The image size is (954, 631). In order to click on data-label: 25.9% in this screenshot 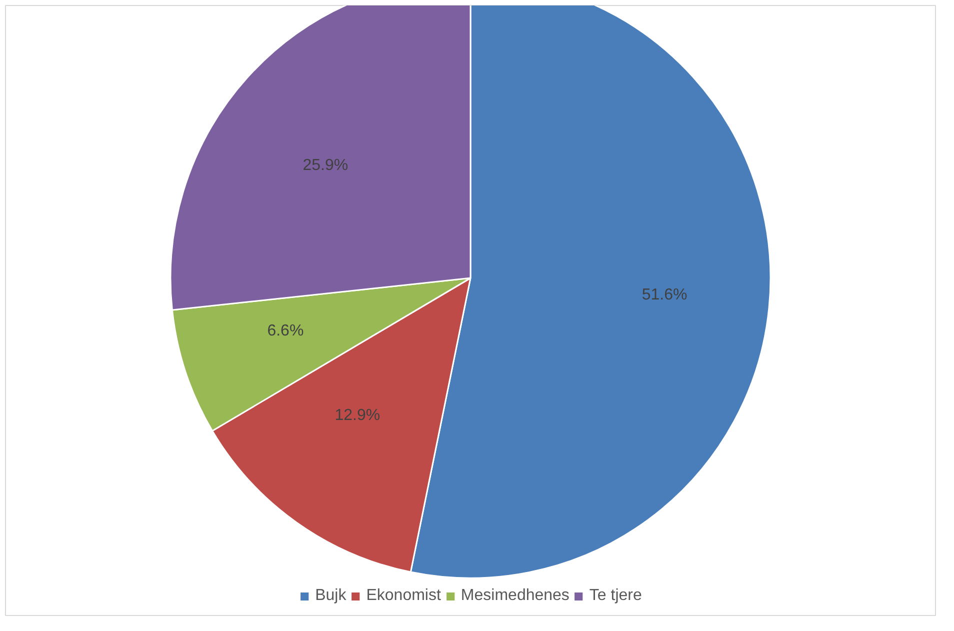, I will do `click(325, 165)`.